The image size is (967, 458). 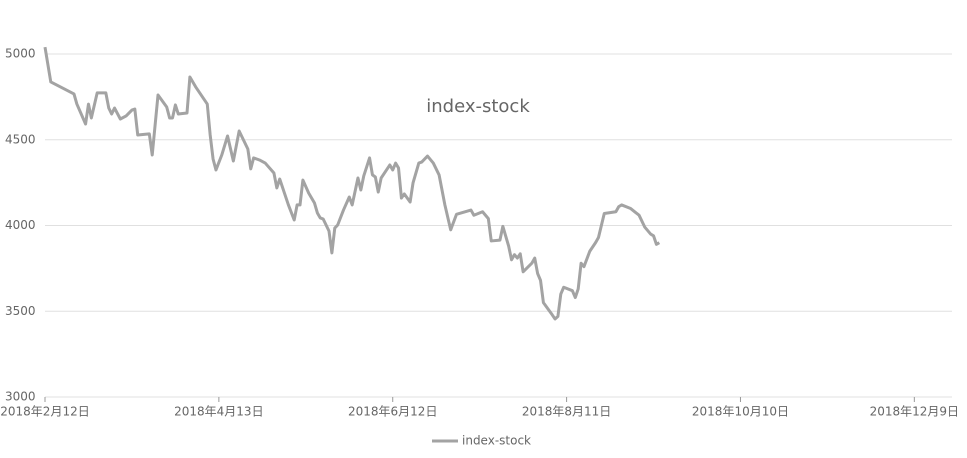 I want to click on x-tick-label: 2018年6月12日, so click(x=392, y=412).